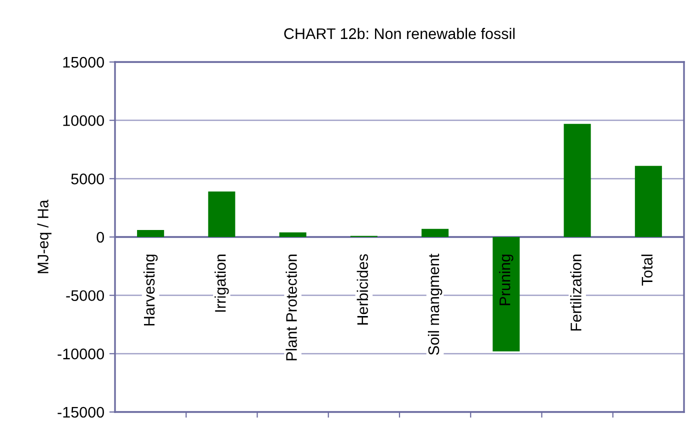 The width and height of the screenshot is (689, 425). Describe the element at coordinates (362, 289) in the screenshot. I see `x-tick-label: Herbicides` at that location.